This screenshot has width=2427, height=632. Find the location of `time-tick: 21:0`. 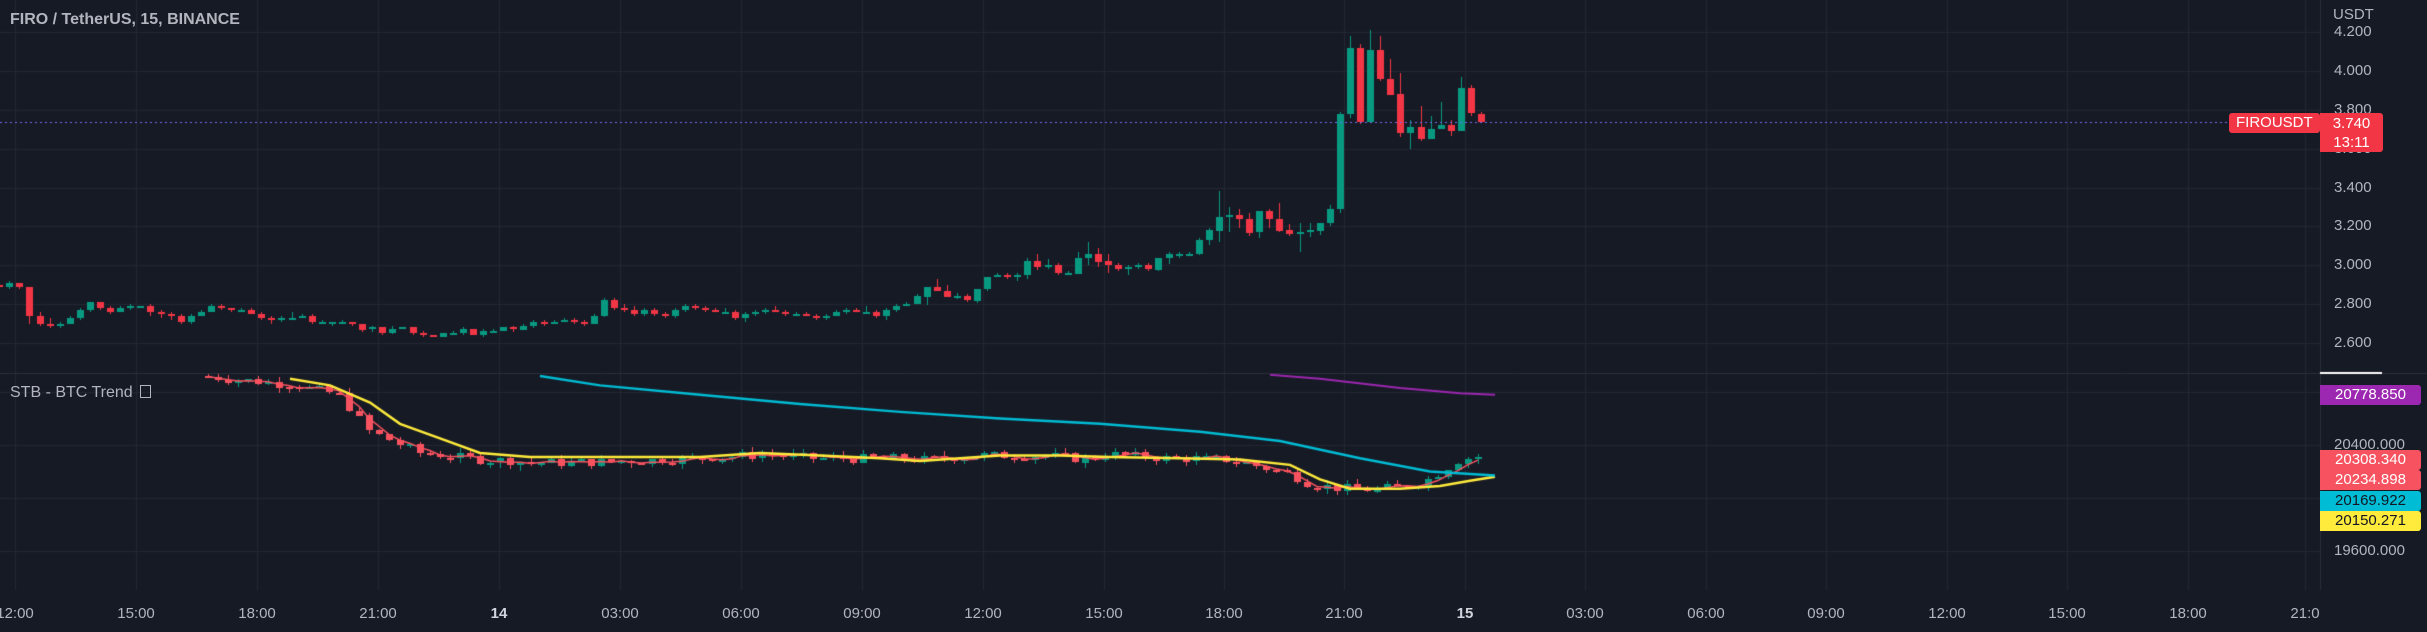

time-tick: 21:0 is located at coordinates (2305, 613).